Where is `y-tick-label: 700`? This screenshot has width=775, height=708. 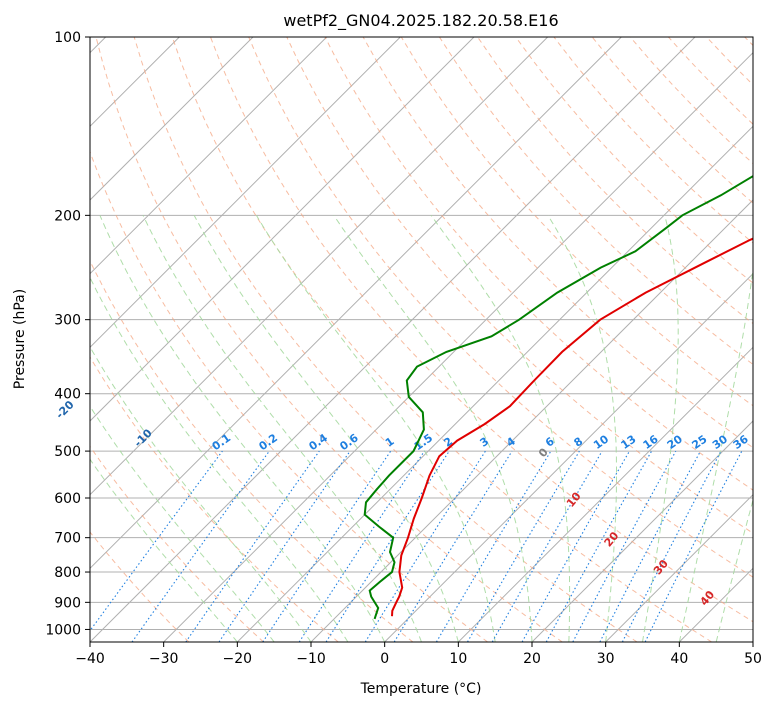
y-tick-label: 700 is located at coordinates (67, 539).